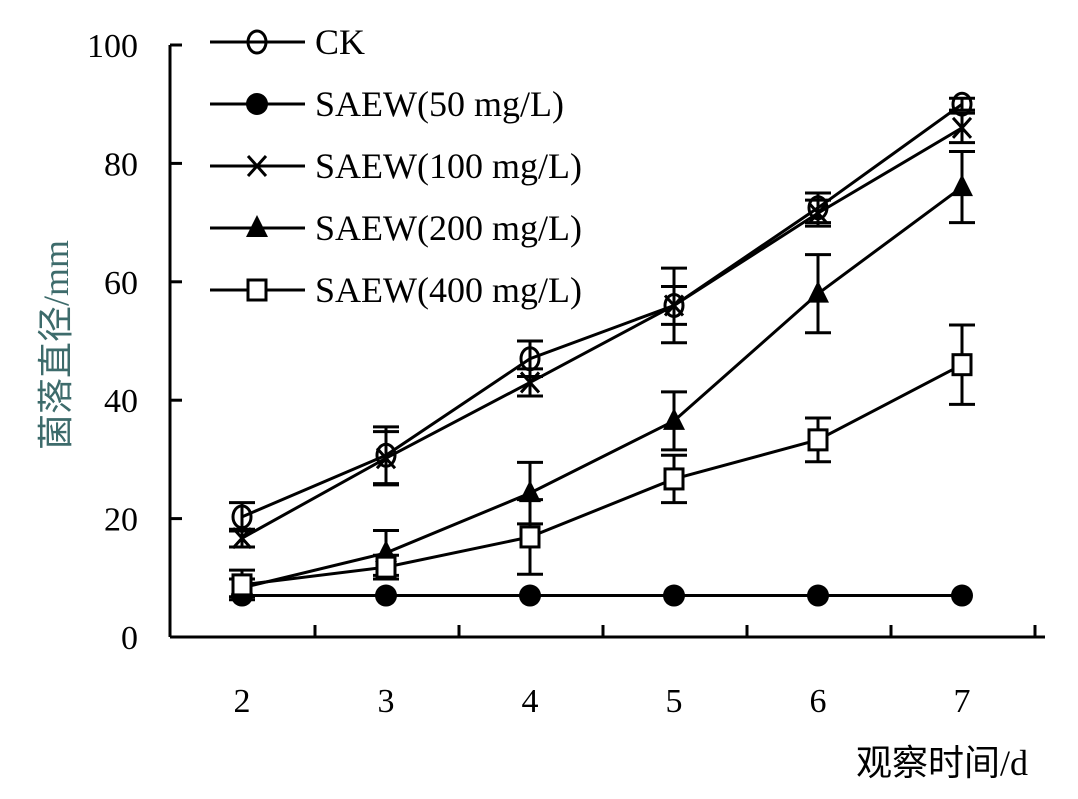 The image size is (1078, 799). I want to click on y-tick-label: 80, so click(121, 164).